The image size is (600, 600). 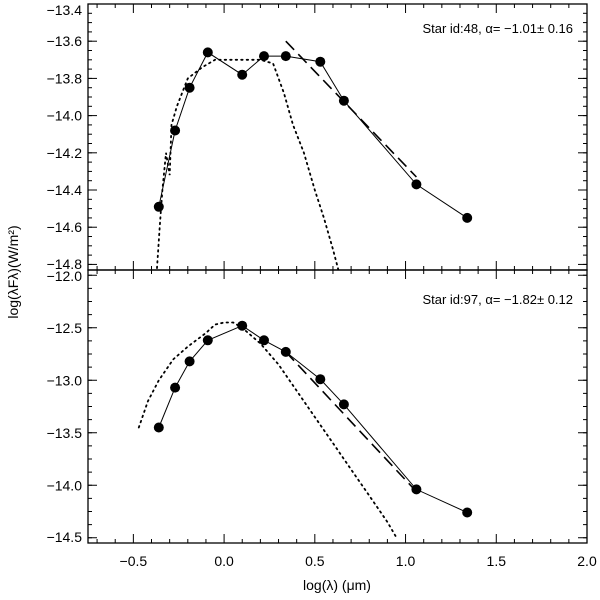 What do you see at coordinates (351, 422) in the screenshot?
I see `bottom-fit-dashed-line` at bounding box center [351, 422].